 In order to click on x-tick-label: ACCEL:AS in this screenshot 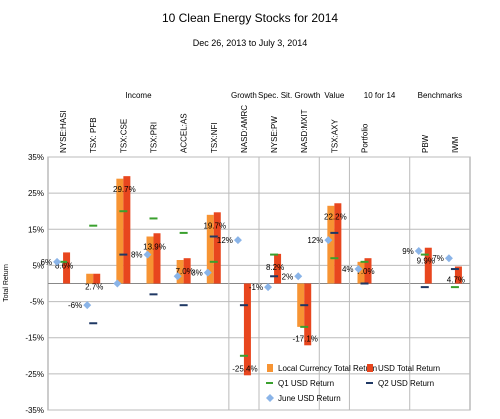, I will do `click(184, 133)`.